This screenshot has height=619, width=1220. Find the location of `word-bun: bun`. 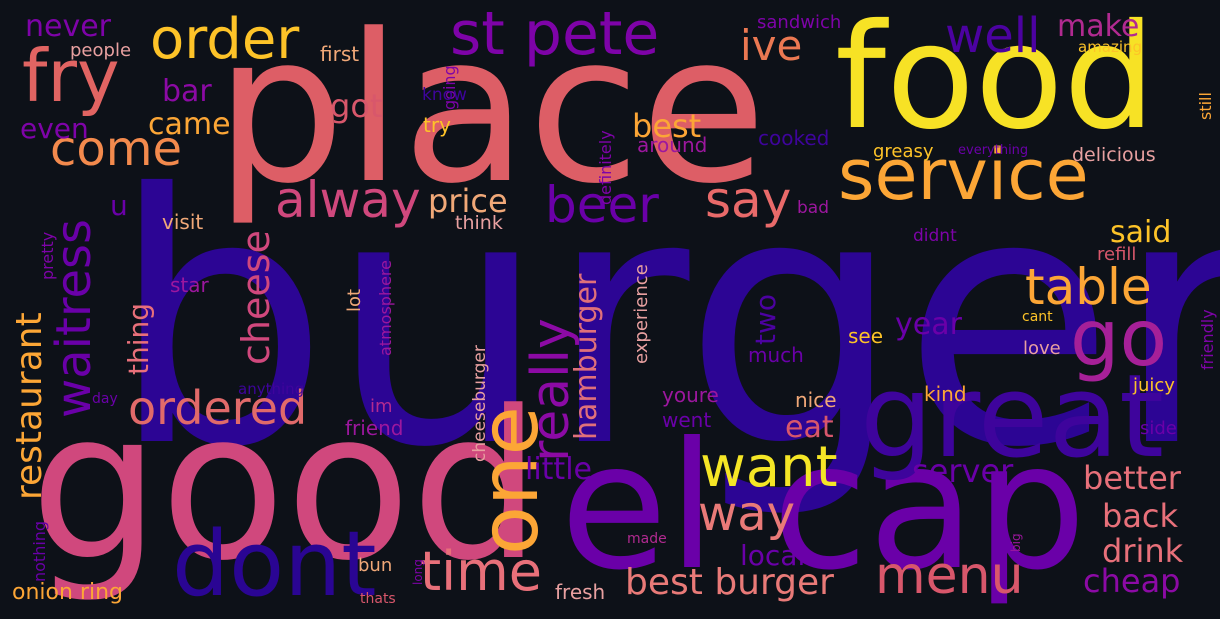

word-bun: bun is located at coordinates (375, 565).